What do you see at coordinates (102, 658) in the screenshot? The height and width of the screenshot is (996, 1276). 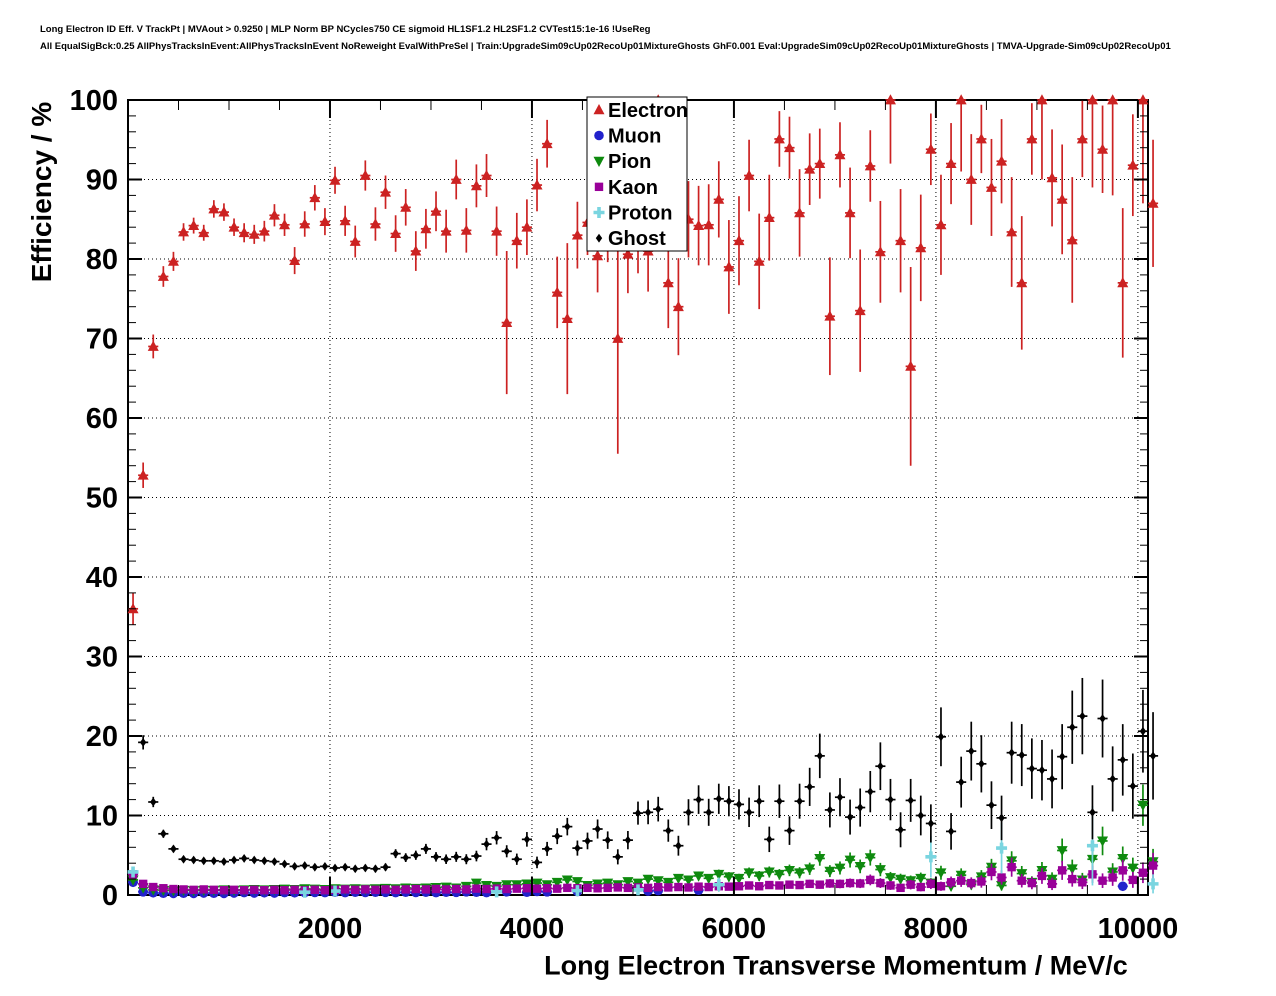 I see `y-tick-label: 30` at bounding box center [102, 658].